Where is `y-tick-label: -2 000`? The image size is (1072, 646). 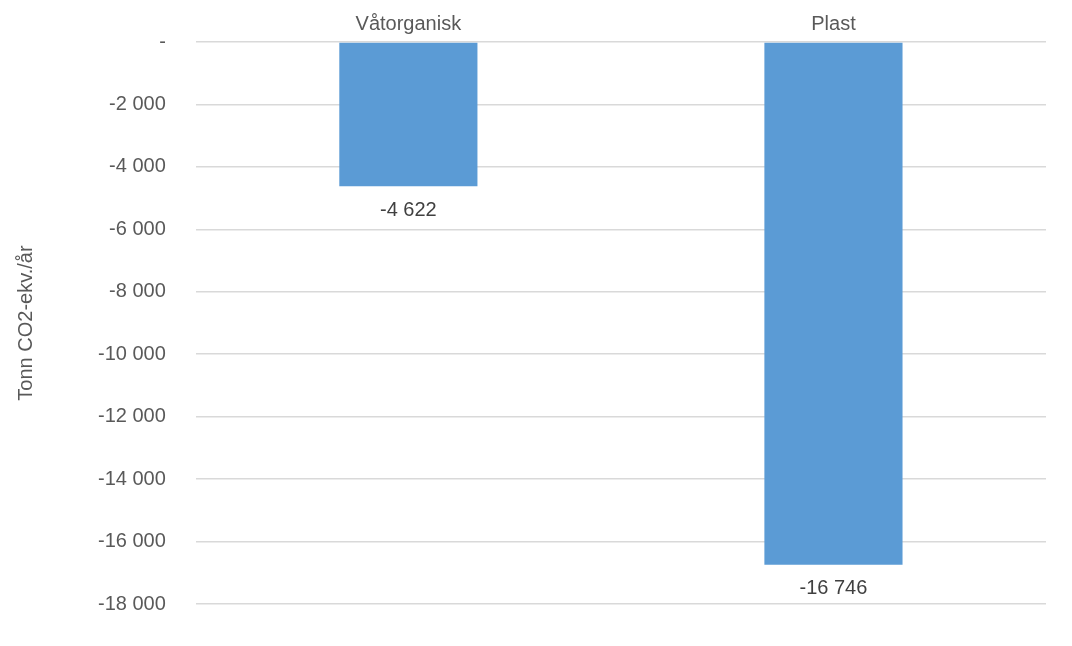
y-tick-label: -2 000 is located at coordinates (137, 102).